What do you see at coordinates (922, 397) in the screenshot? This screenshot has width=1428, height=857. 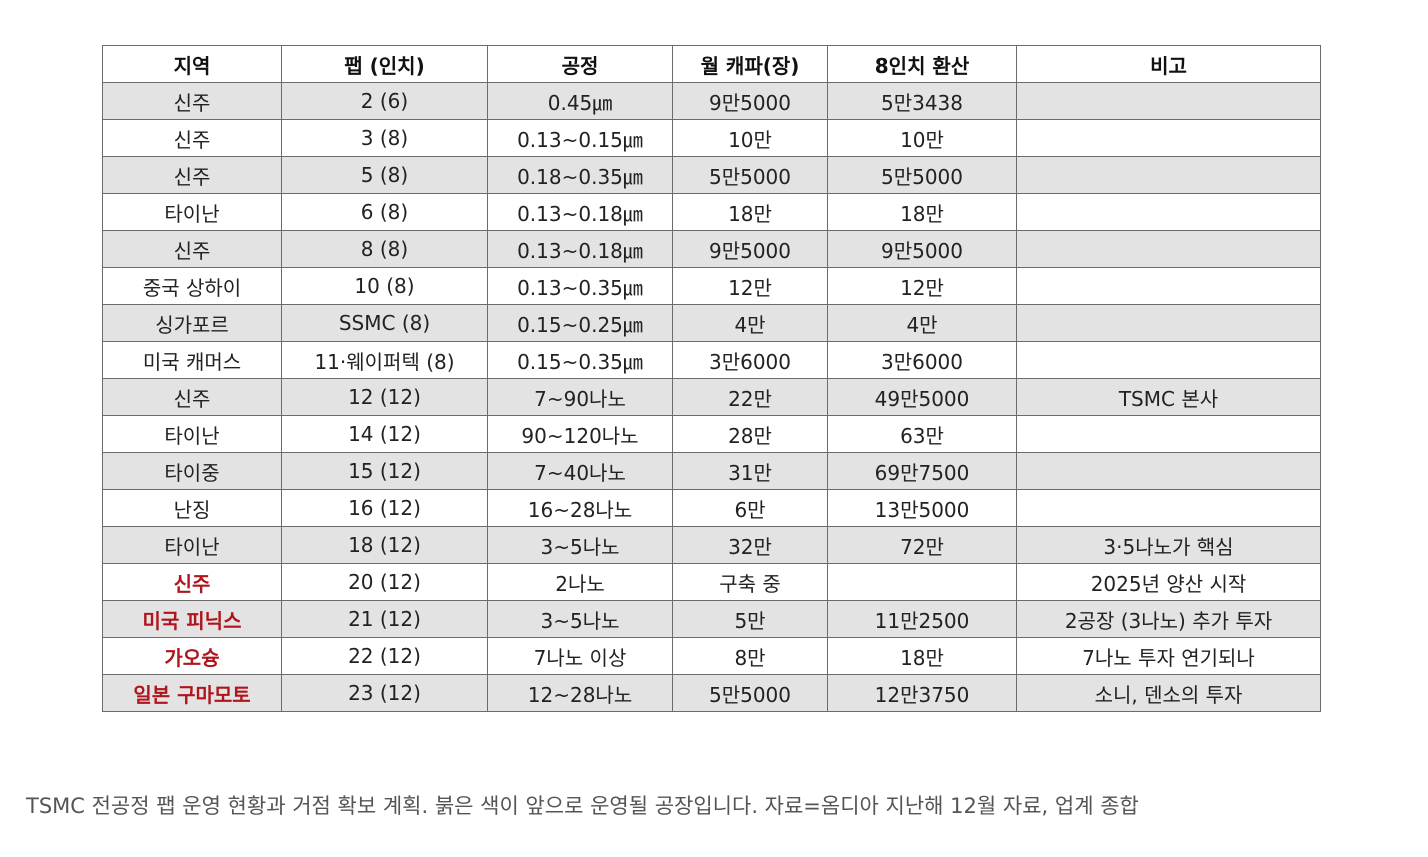 I see `cell-8inch-equivalent: 49만5000` at bounding box center [922, 397].